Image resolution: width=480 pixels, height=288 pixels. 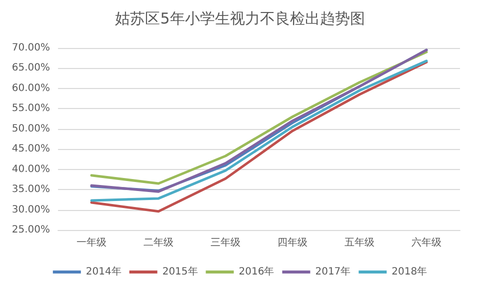 I want to click on y-tick-label: 25.00%, so click(x=31, y=230).